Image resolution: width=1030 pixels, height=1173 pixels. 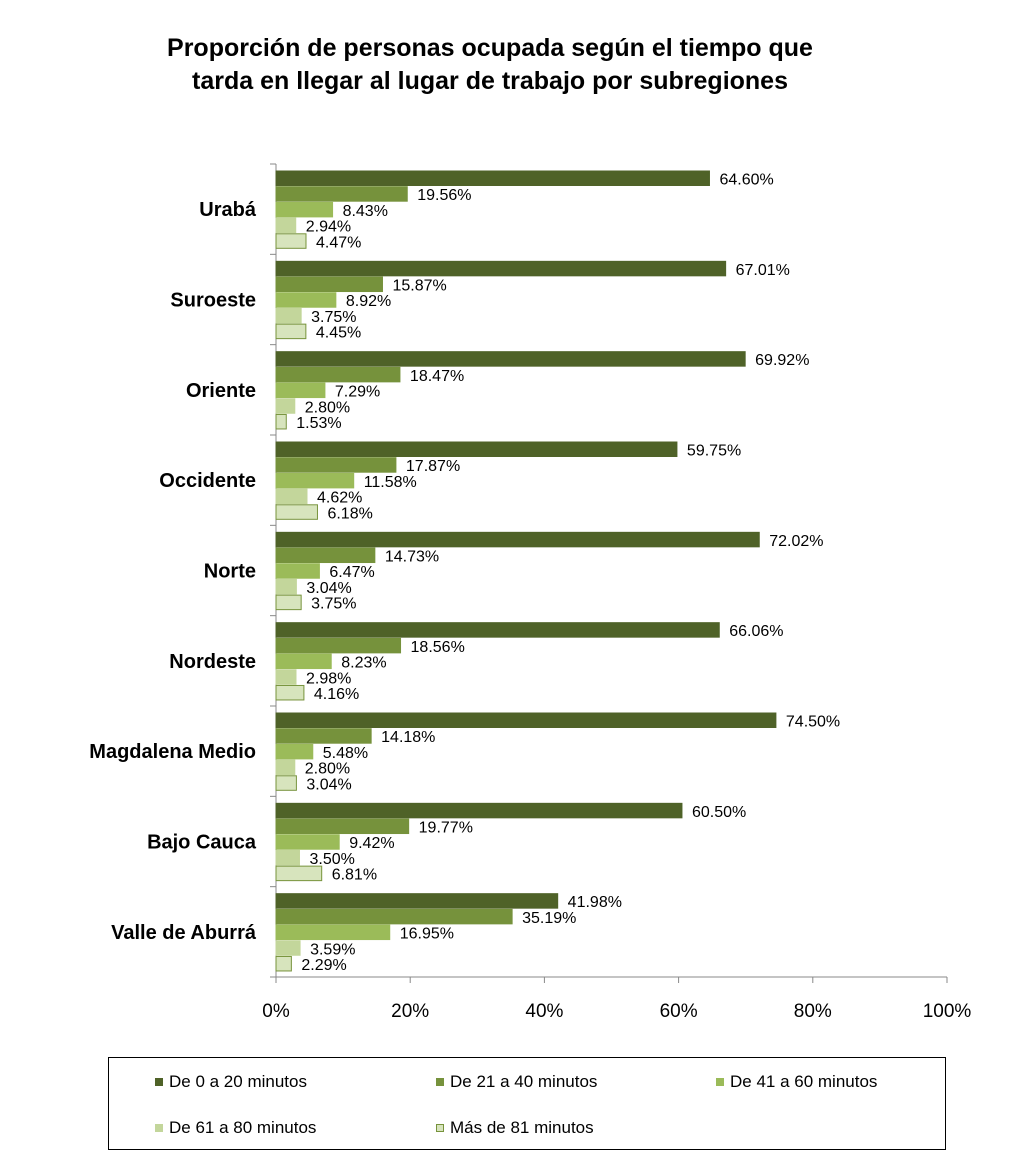 What do you see at coordinates (338, 242) in the screenshot?
I see `data-label: 4.47%` at bounding box center [338, 242].